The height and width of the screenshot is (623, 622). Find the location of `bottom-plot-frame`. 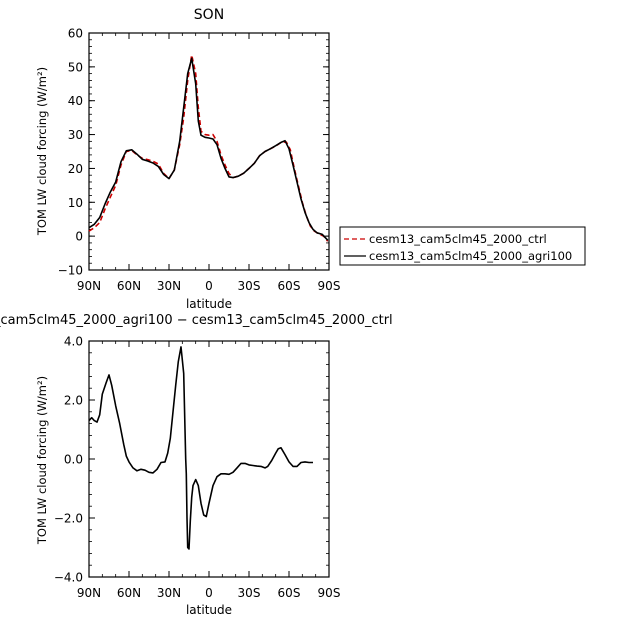

bottom-plot-frame is located at coordinates (209, 459).